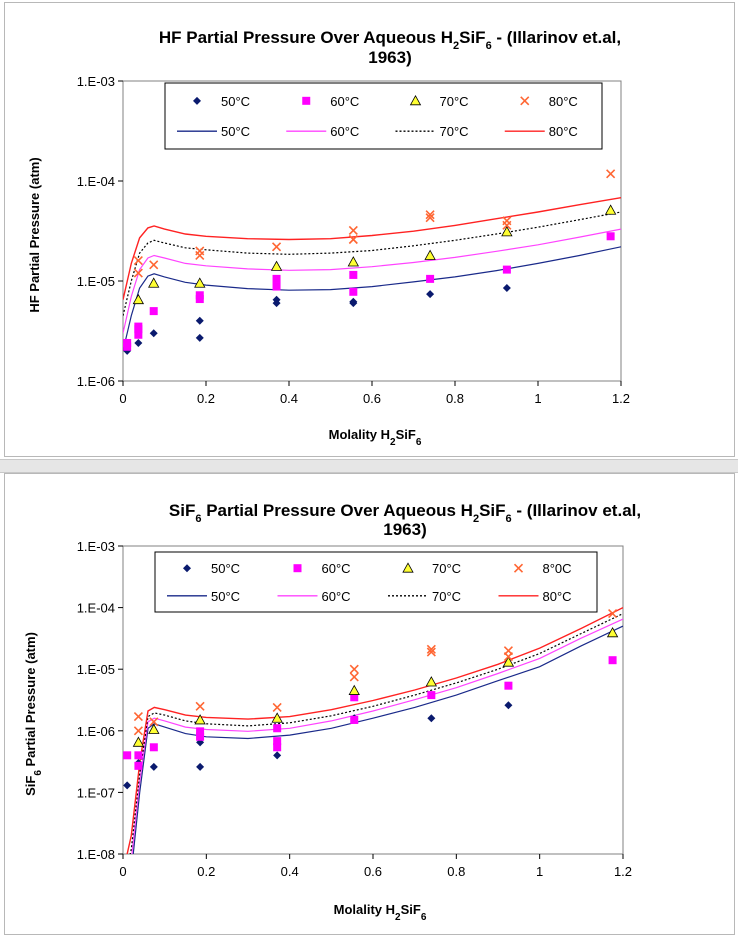  What do you see at coordinates (34, 234) in the screenshot?
I see `y-axis-title: HF Partial Pressure (atm)` at bounding box center [34, 234].